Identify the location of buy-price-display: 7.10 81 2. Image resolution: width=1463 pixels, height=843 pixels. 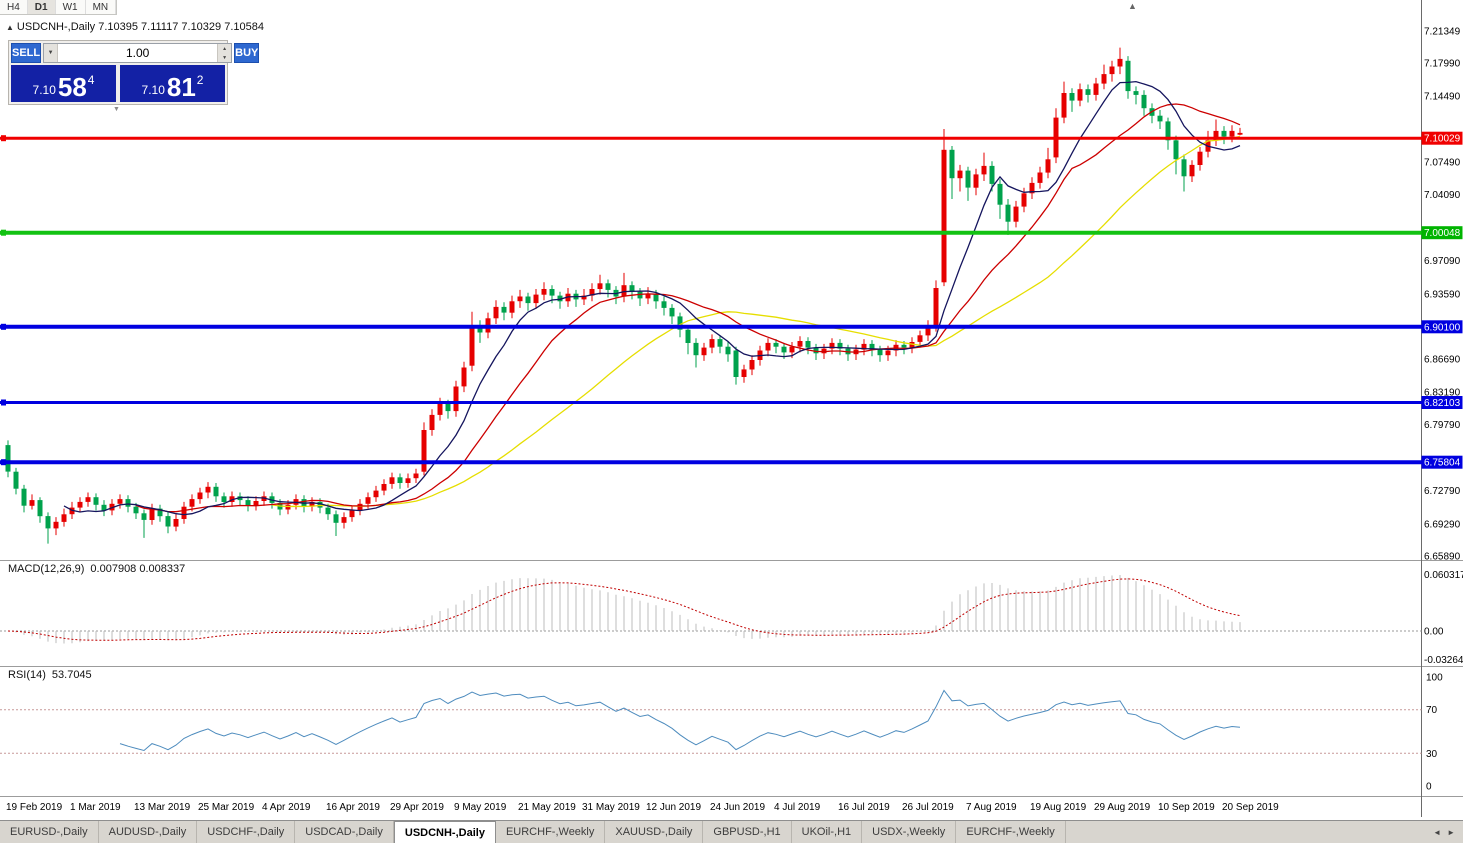
(172, 83).